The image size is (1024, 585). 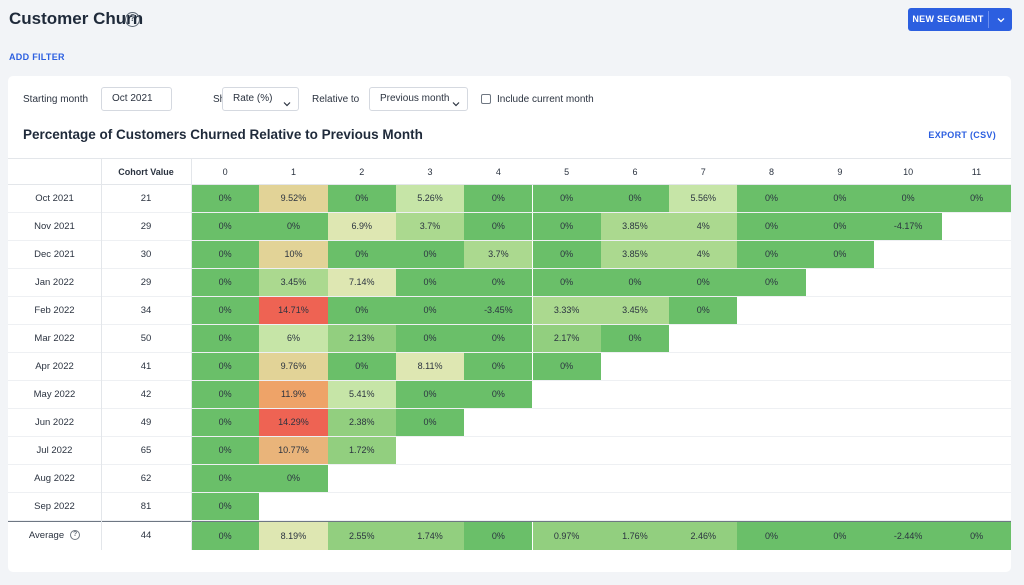 I want to click on column-header: 6, so click(x=635, y=172).